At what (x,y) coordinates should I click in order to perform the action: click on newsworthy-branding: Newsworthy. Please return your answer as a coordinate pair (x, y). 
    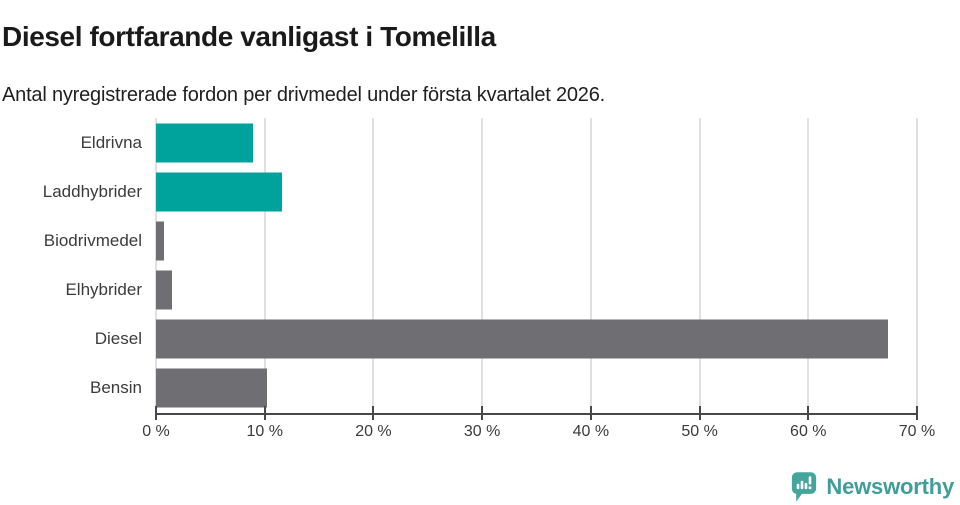
    Looking at the image, I should click on (872, 487).